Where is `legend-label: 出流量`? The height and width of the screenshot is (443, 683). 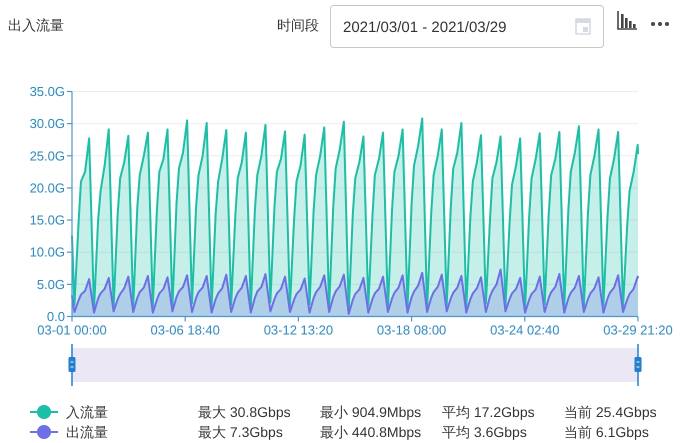 legend-label: 出流量 is located at coordinates (87, 432).